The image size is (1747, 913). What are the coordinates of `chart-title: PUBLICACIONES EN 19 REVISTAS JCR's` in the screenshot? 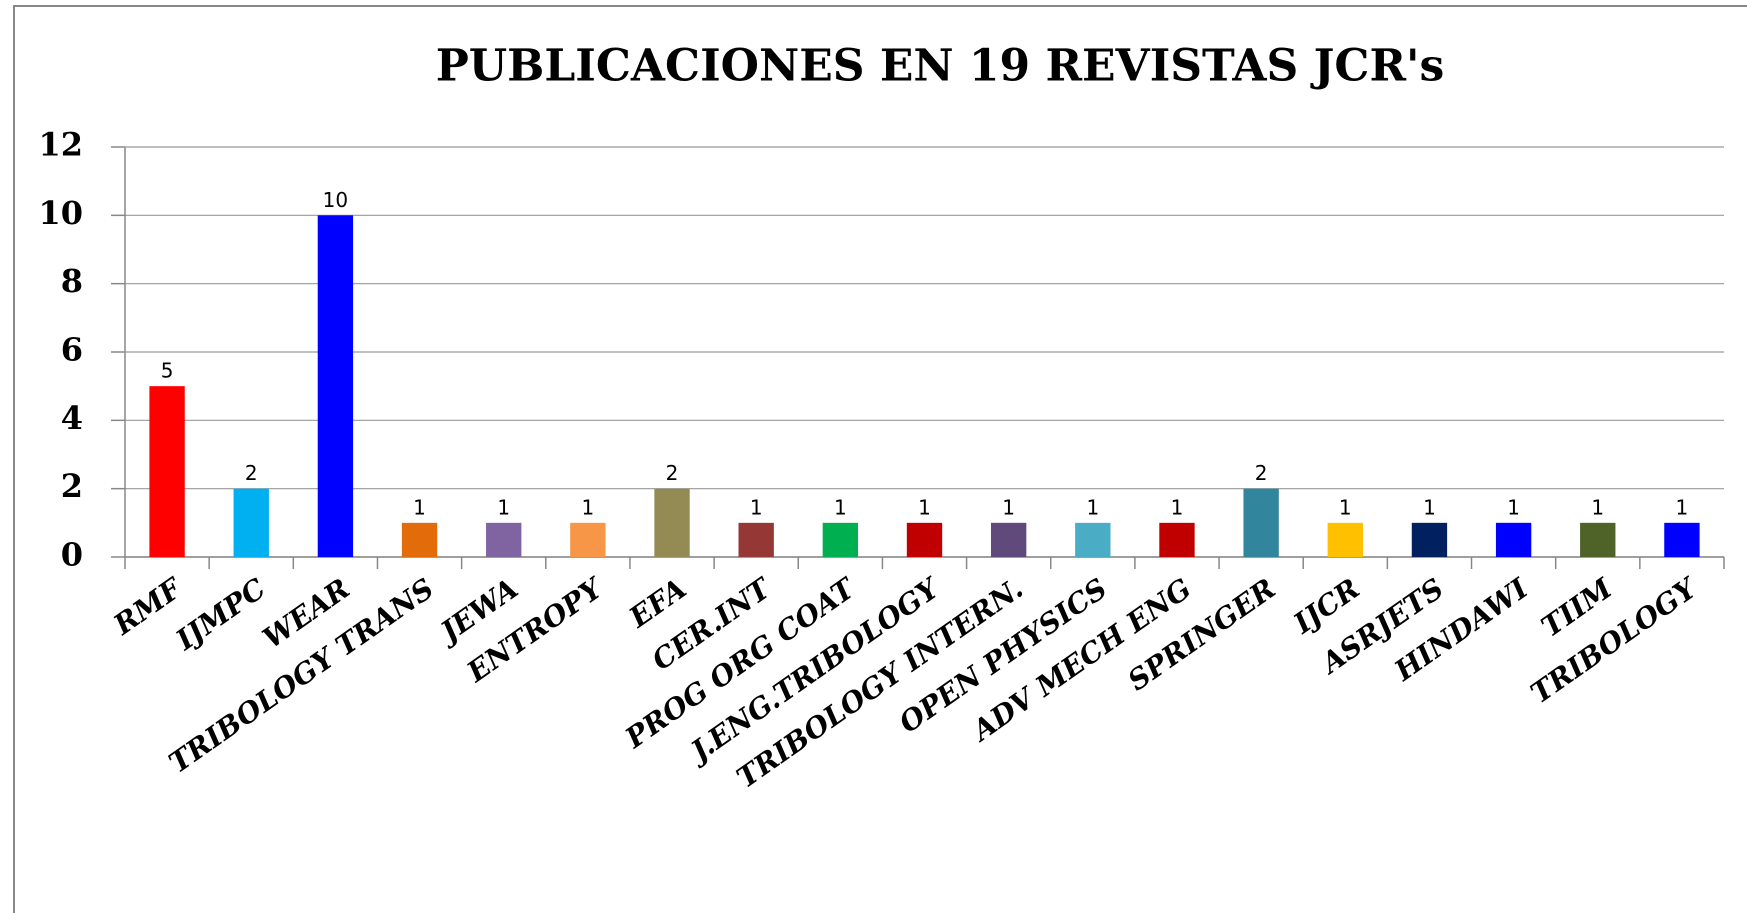 It's located at (940, 66).